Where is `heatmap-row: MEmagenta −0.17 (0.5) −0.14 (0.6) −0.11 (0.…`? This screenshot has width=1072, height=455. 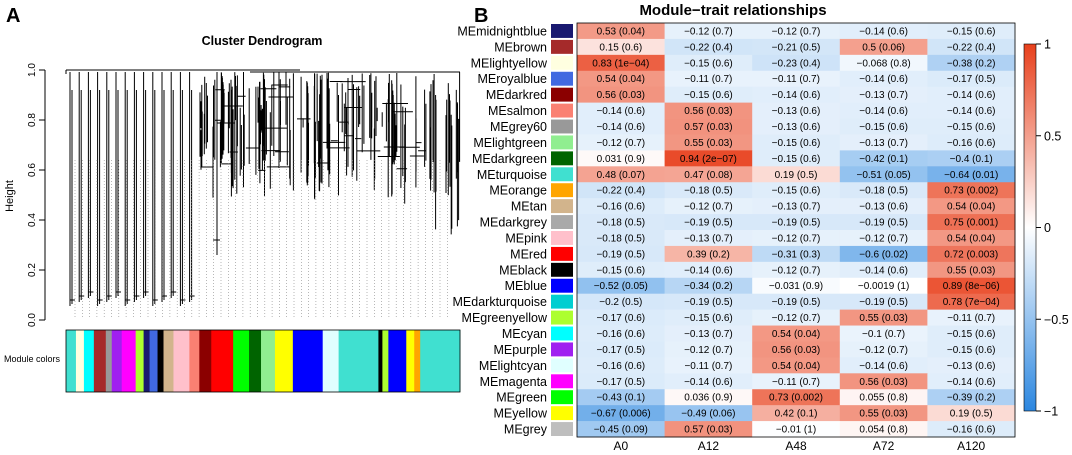 heatmap-row: MEmagenta −0.17 (0.5) −0.14 (0.6) −0.11 (0.… is located at coordinates (748, 381).